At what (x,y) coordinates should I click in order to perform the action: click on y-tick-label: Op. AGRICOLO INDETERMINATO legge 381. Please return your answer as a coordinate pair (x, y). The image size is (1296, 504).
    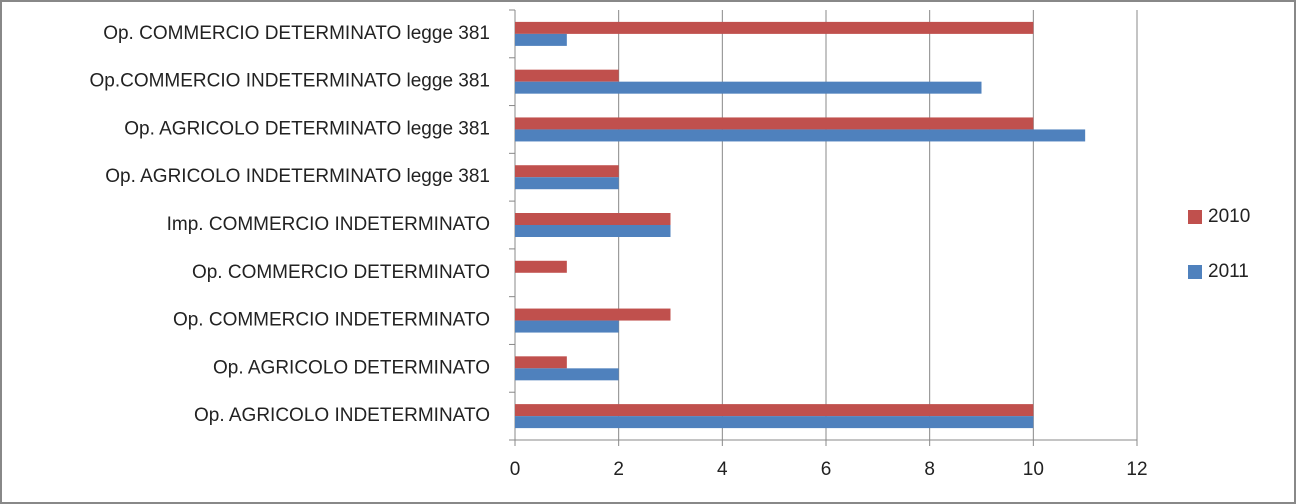
    Looking at the image, I should click on (297, 176).